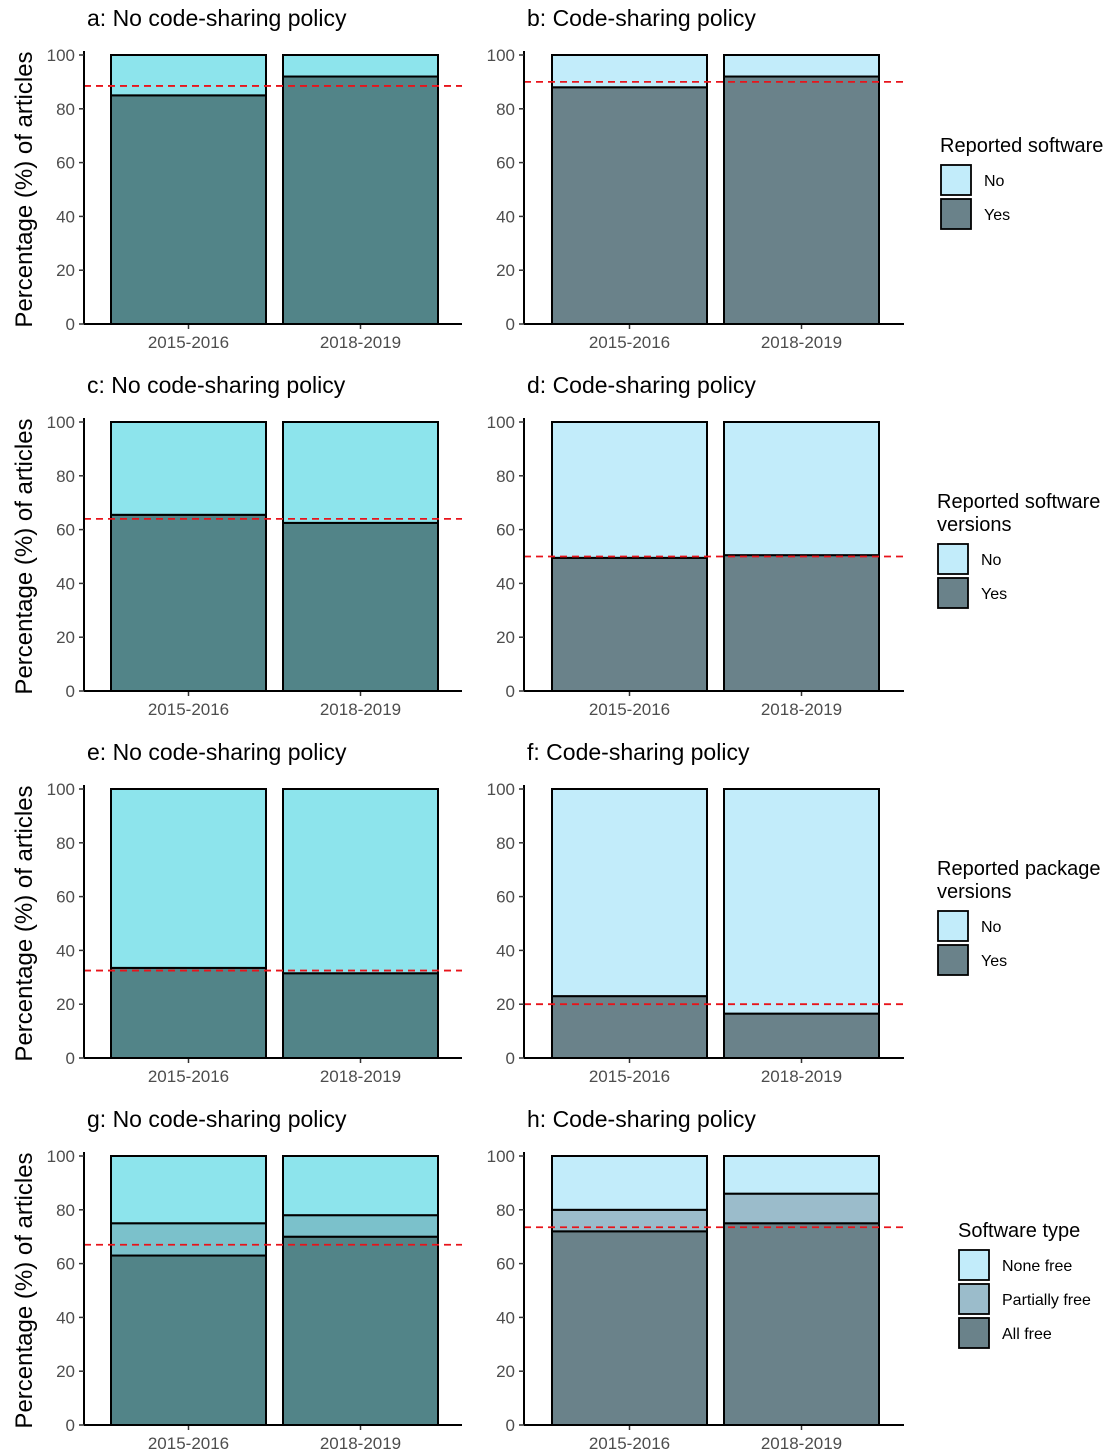  I want to click on legend-title: Reported package, so click(1018, 869).